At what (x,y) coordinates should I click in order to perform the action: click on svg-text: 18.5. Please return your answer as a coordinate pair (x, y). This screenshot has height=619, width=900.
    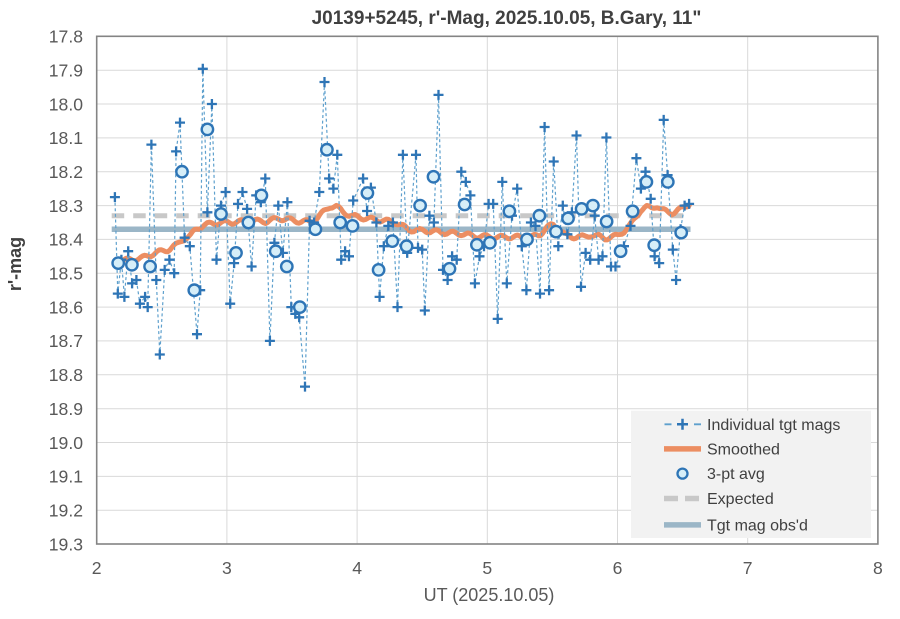
    Looking at the image, I should click on (66, 274).